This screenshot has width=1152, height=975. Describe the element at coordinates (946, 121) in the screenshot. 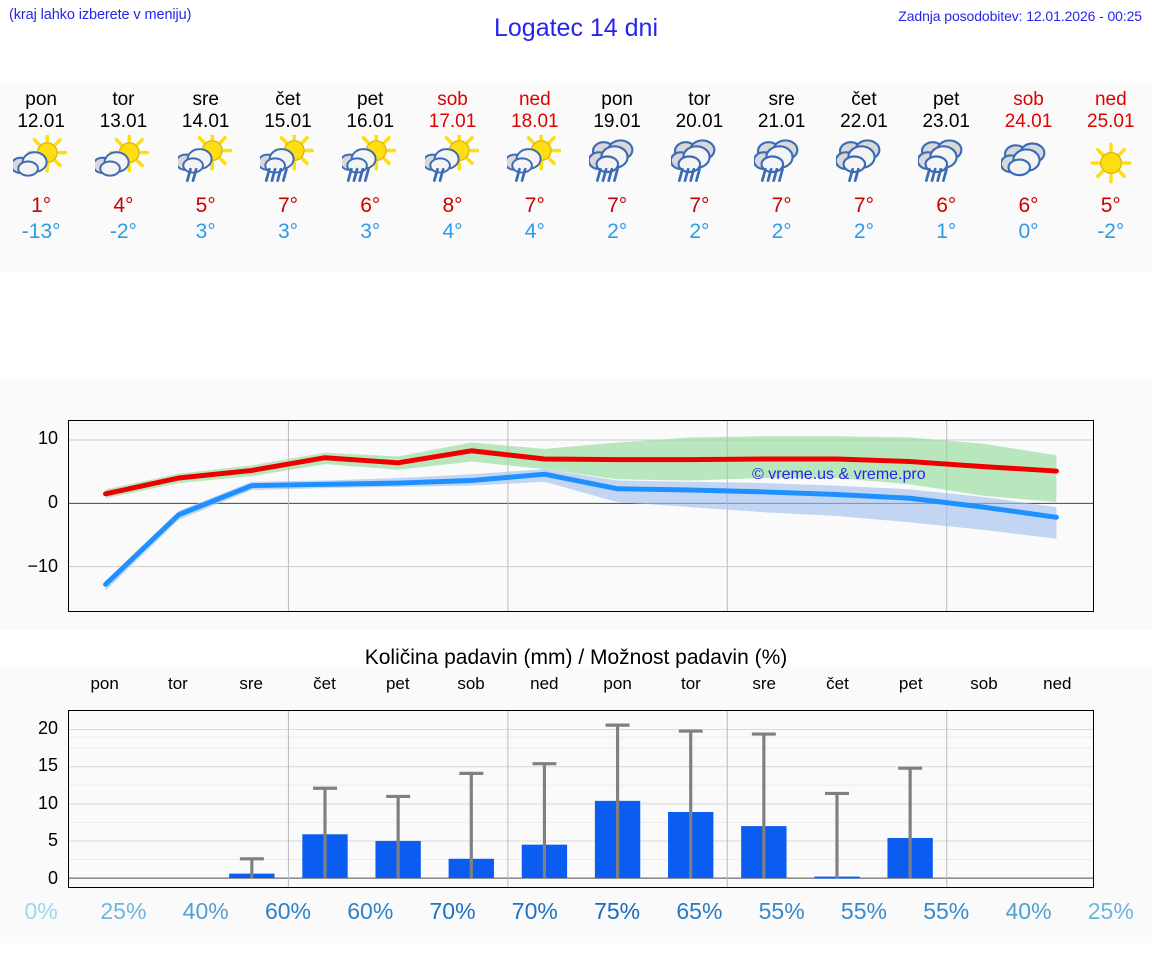

I see `day-date: 23.01` at that location.